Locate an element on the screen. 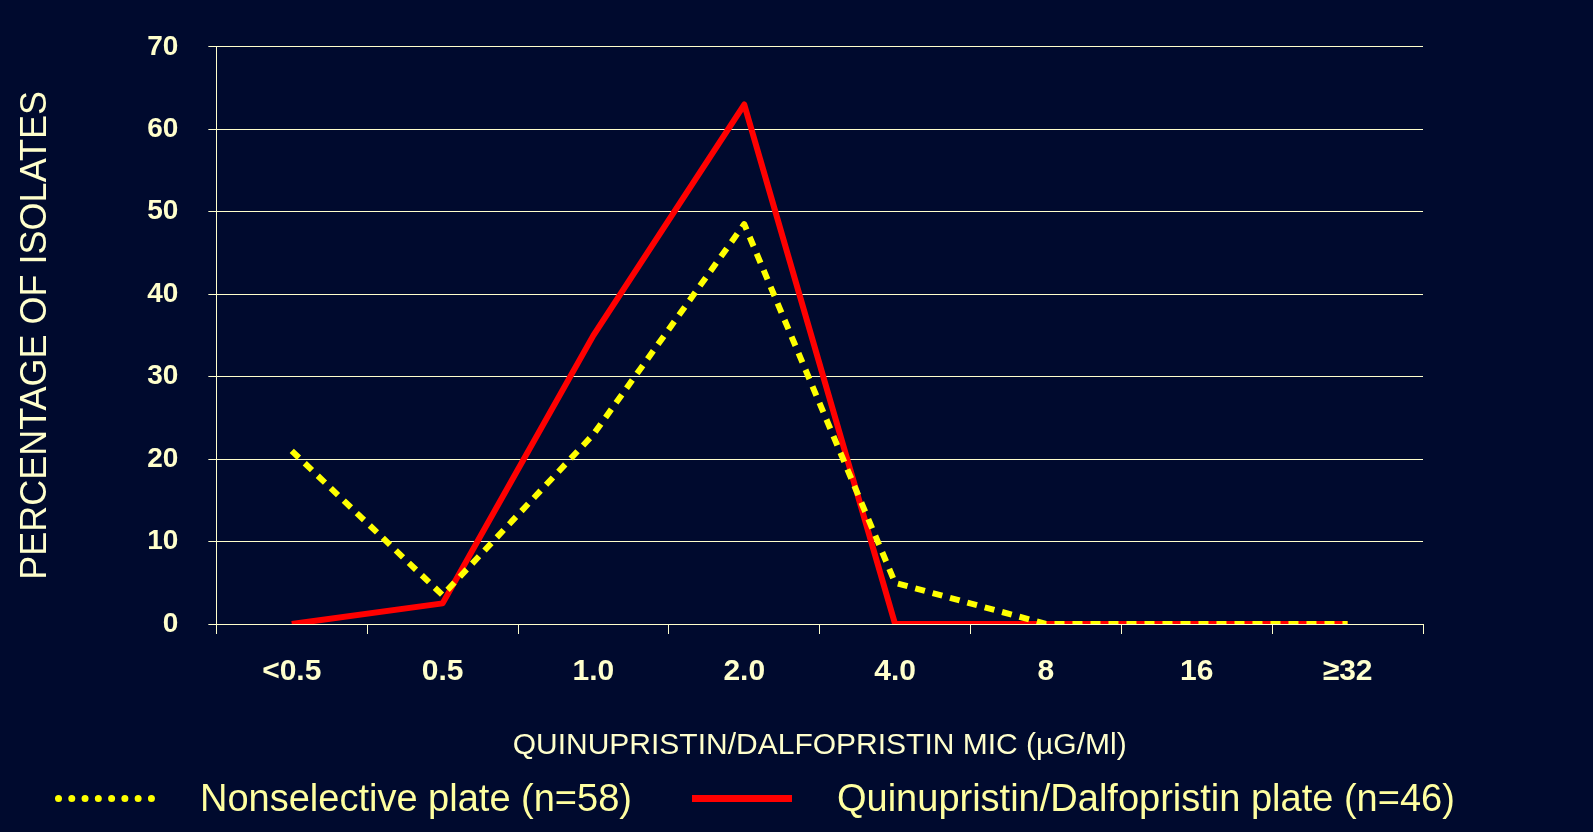 The image size is (1593, 832). x-tick-label: <0.5 is located at coordinates (292, 670).